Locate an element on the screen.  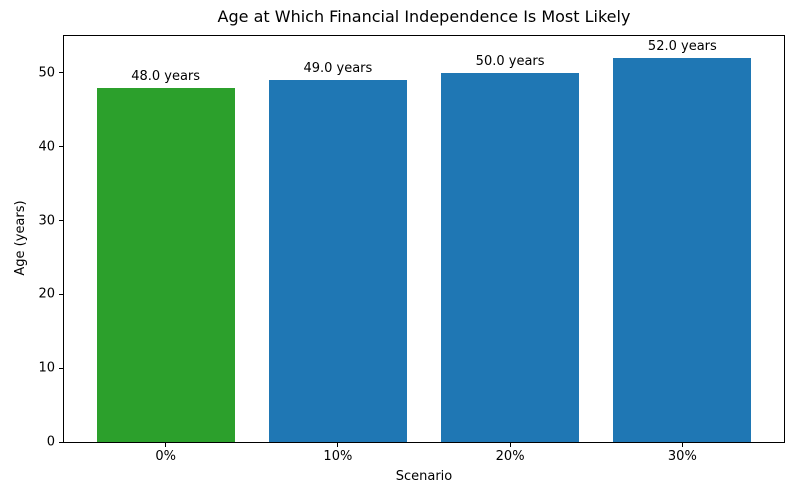
bar-value-label: 49.0 years is located at coordinates (338, 69).